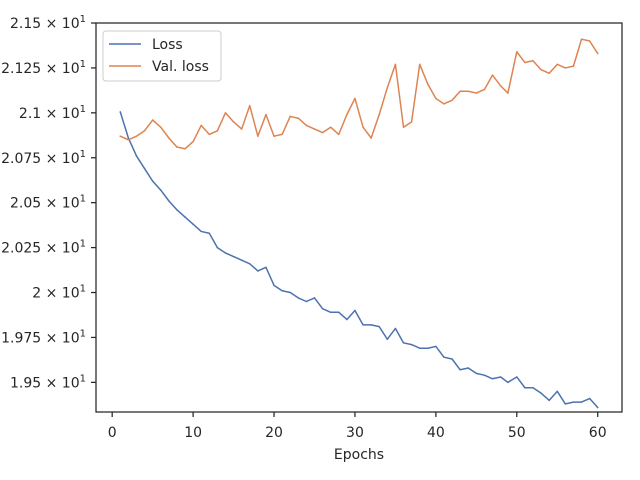 Image resolution: width=640 pixels, height=480 pixels. I want to click on legend-label-val-loss: Val. loss, so click(180, 67).